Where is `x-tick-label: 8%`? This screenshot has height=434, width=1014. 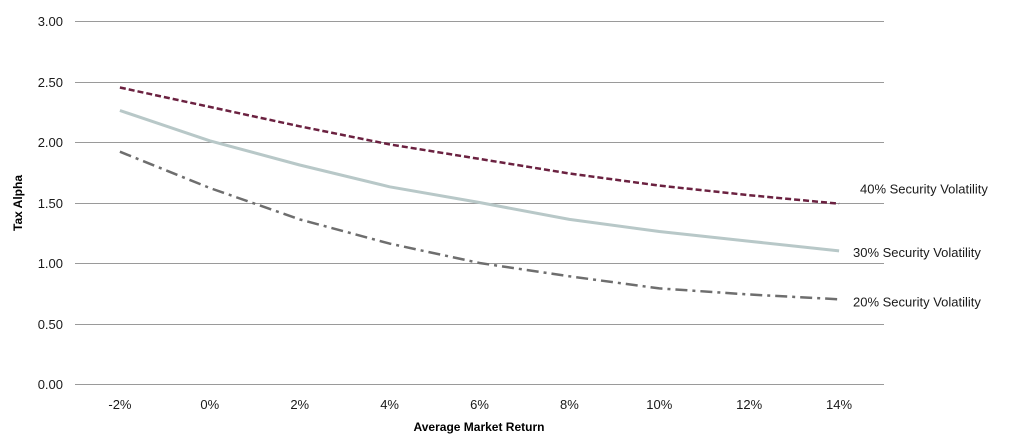 x-tick-label: 8% is located at coordinates (569, 404).